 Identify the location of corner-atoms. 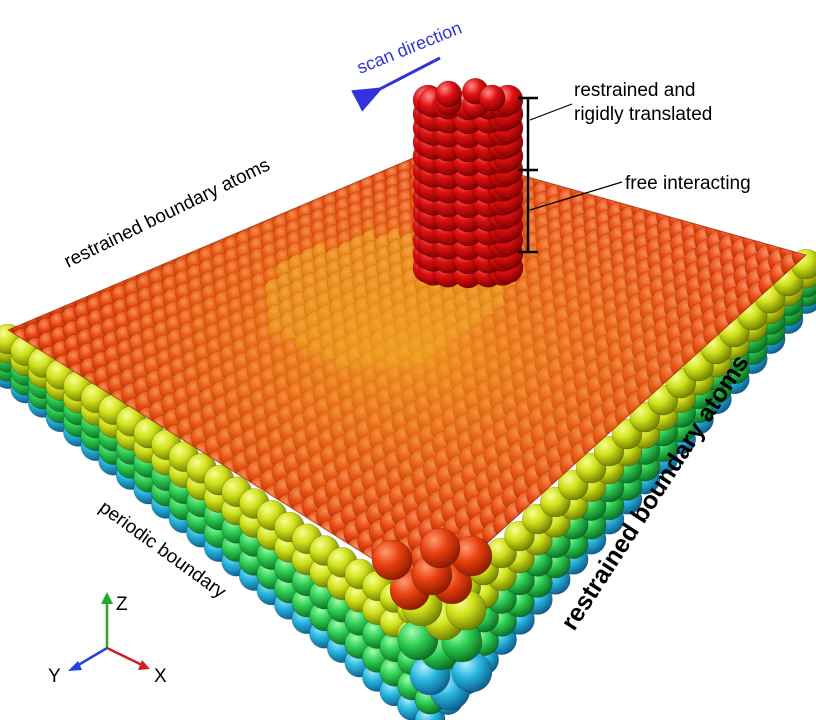
(432, 619).